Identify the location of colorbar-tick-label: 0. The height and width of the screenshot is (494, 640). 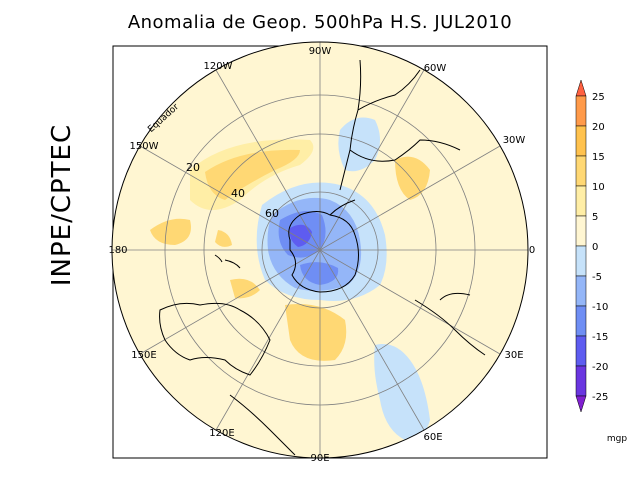
(595, 247).